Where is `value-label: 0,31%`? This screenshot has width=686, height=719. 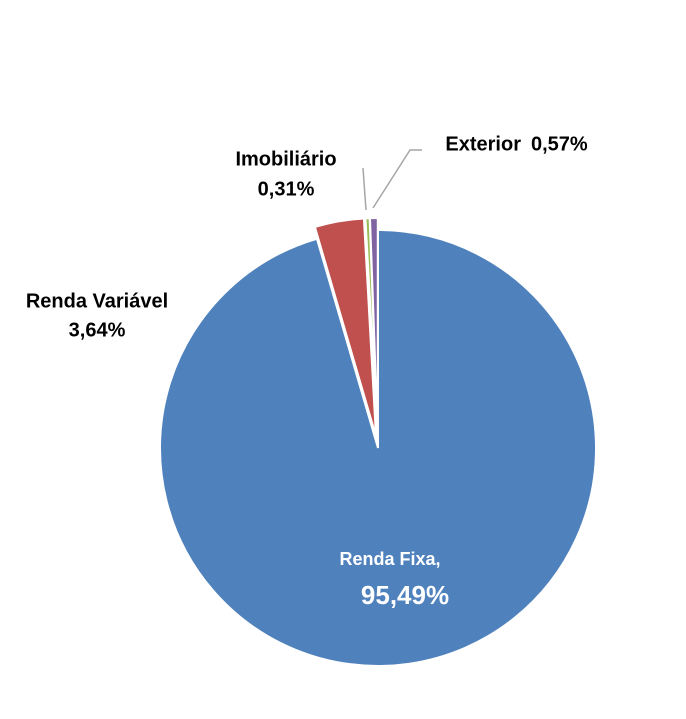
value-label: 0,31% is located at coordinates (286, 189).